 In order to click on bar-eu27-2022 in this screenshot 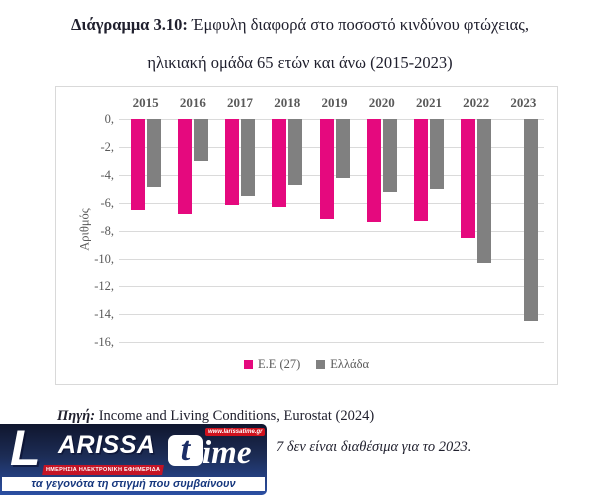, I will do `click(468, 178)`.